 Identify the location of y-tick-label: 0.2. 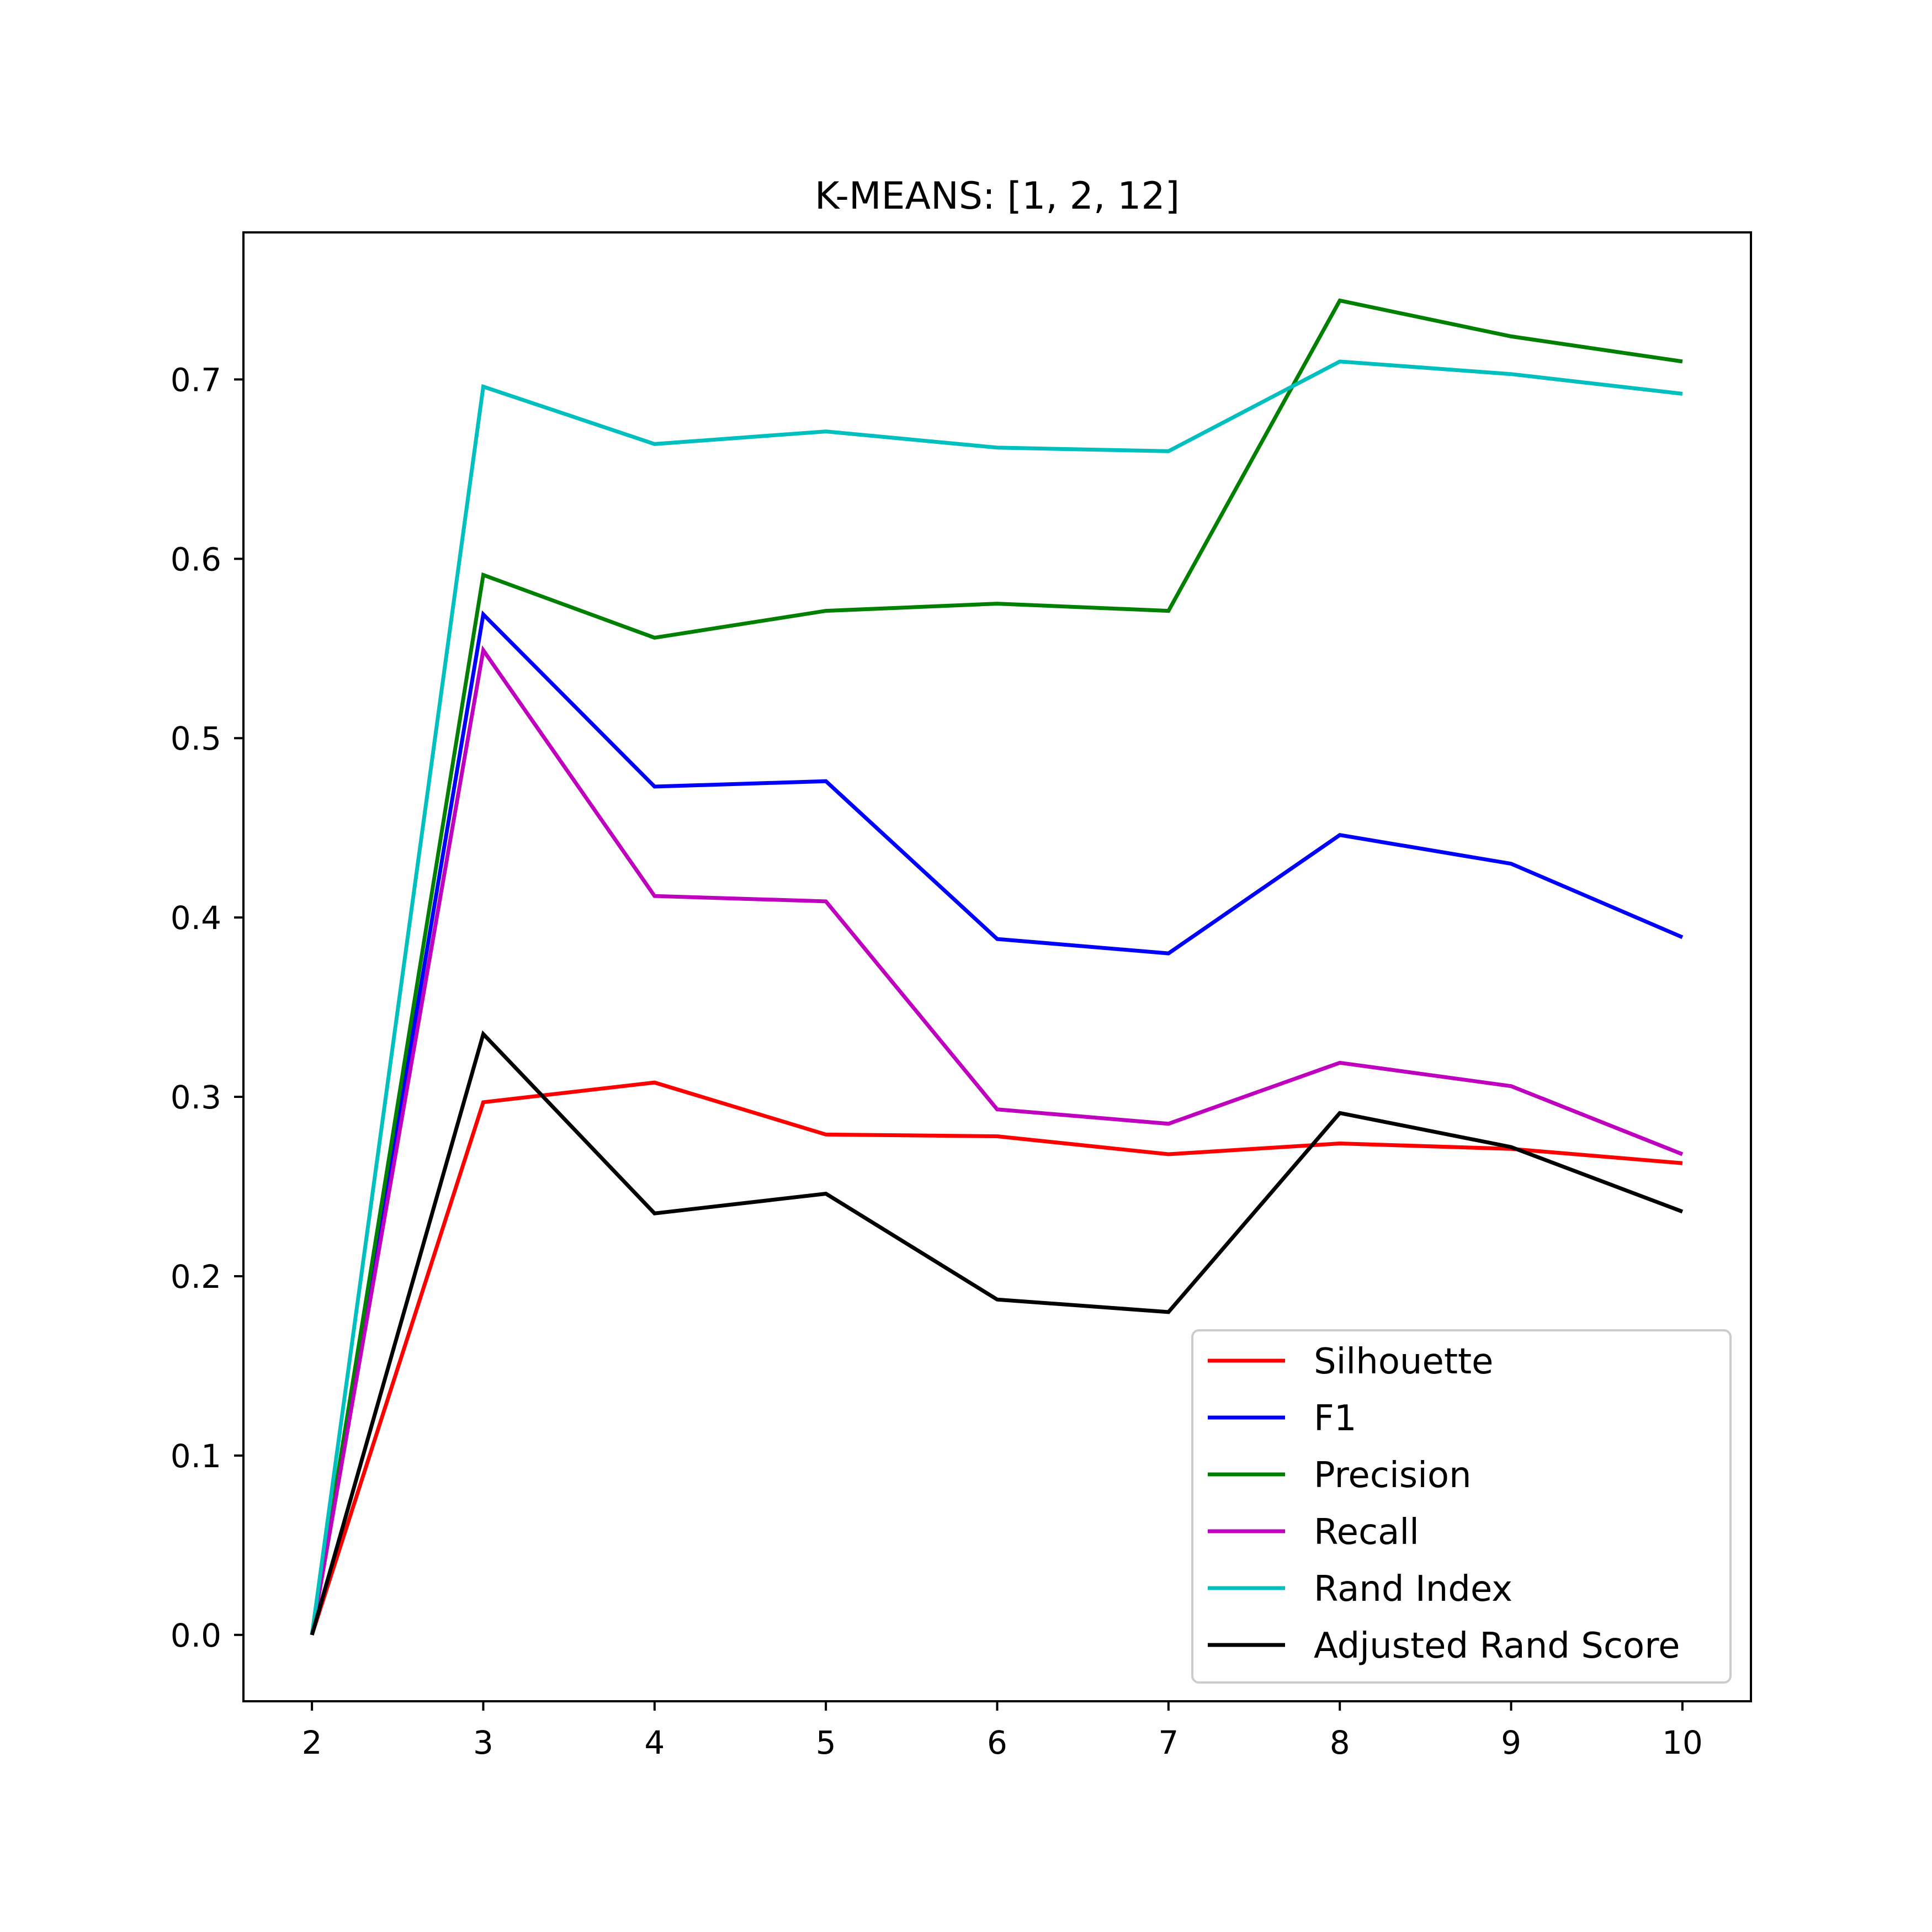
(196, 1277).